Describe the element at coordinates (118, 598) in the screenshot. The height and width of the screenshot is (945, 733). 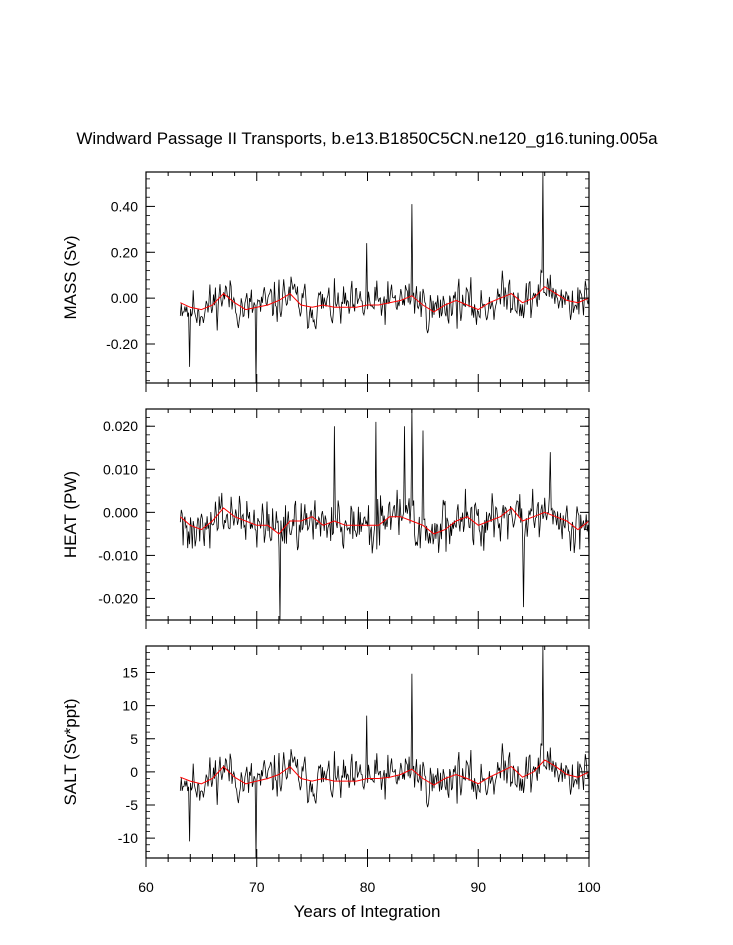
I see `y-tick-label: -0.020` at that location.